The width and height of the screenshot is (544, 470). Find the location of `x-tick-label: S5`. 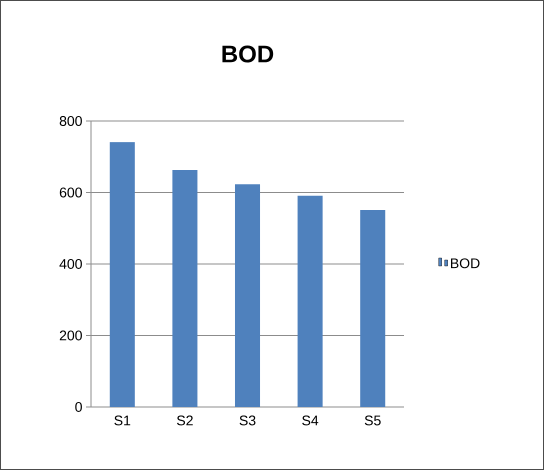

x-tick-label: S5 is located at coordinates (372, 421).